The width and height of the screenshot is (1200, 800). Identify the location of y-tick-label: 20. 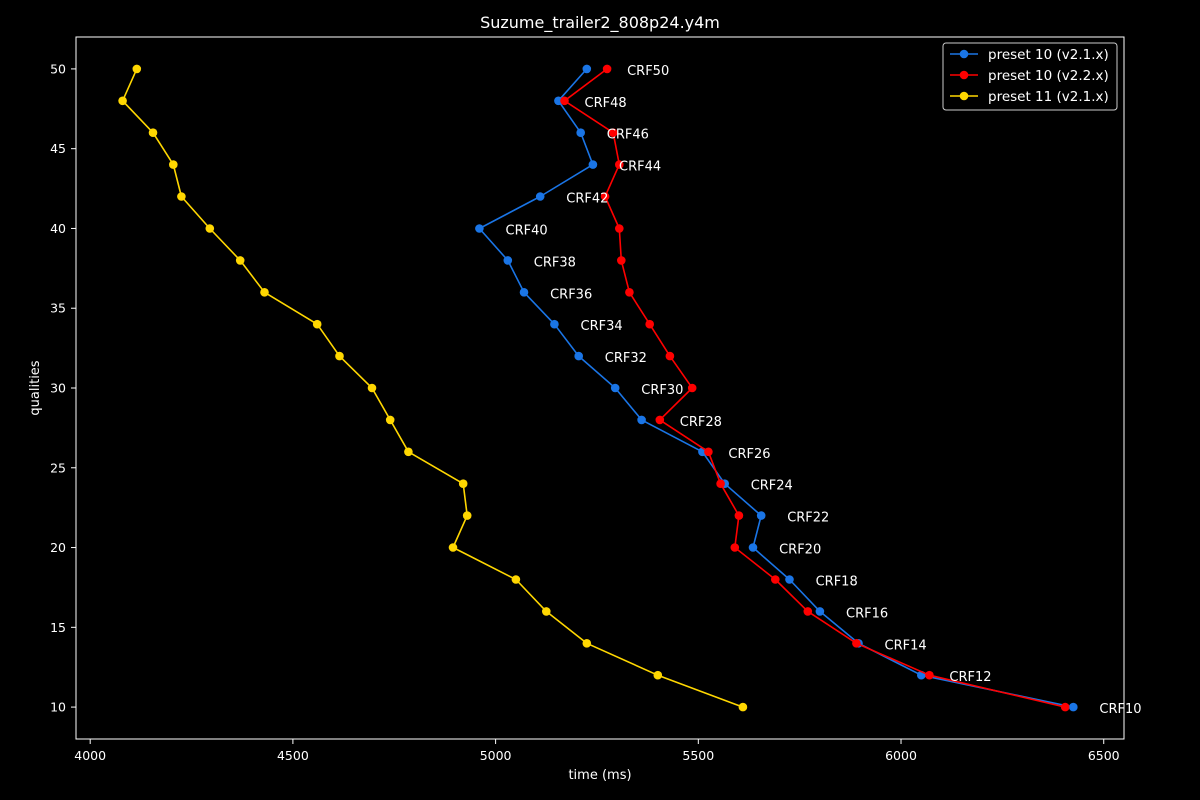
(58, 547).